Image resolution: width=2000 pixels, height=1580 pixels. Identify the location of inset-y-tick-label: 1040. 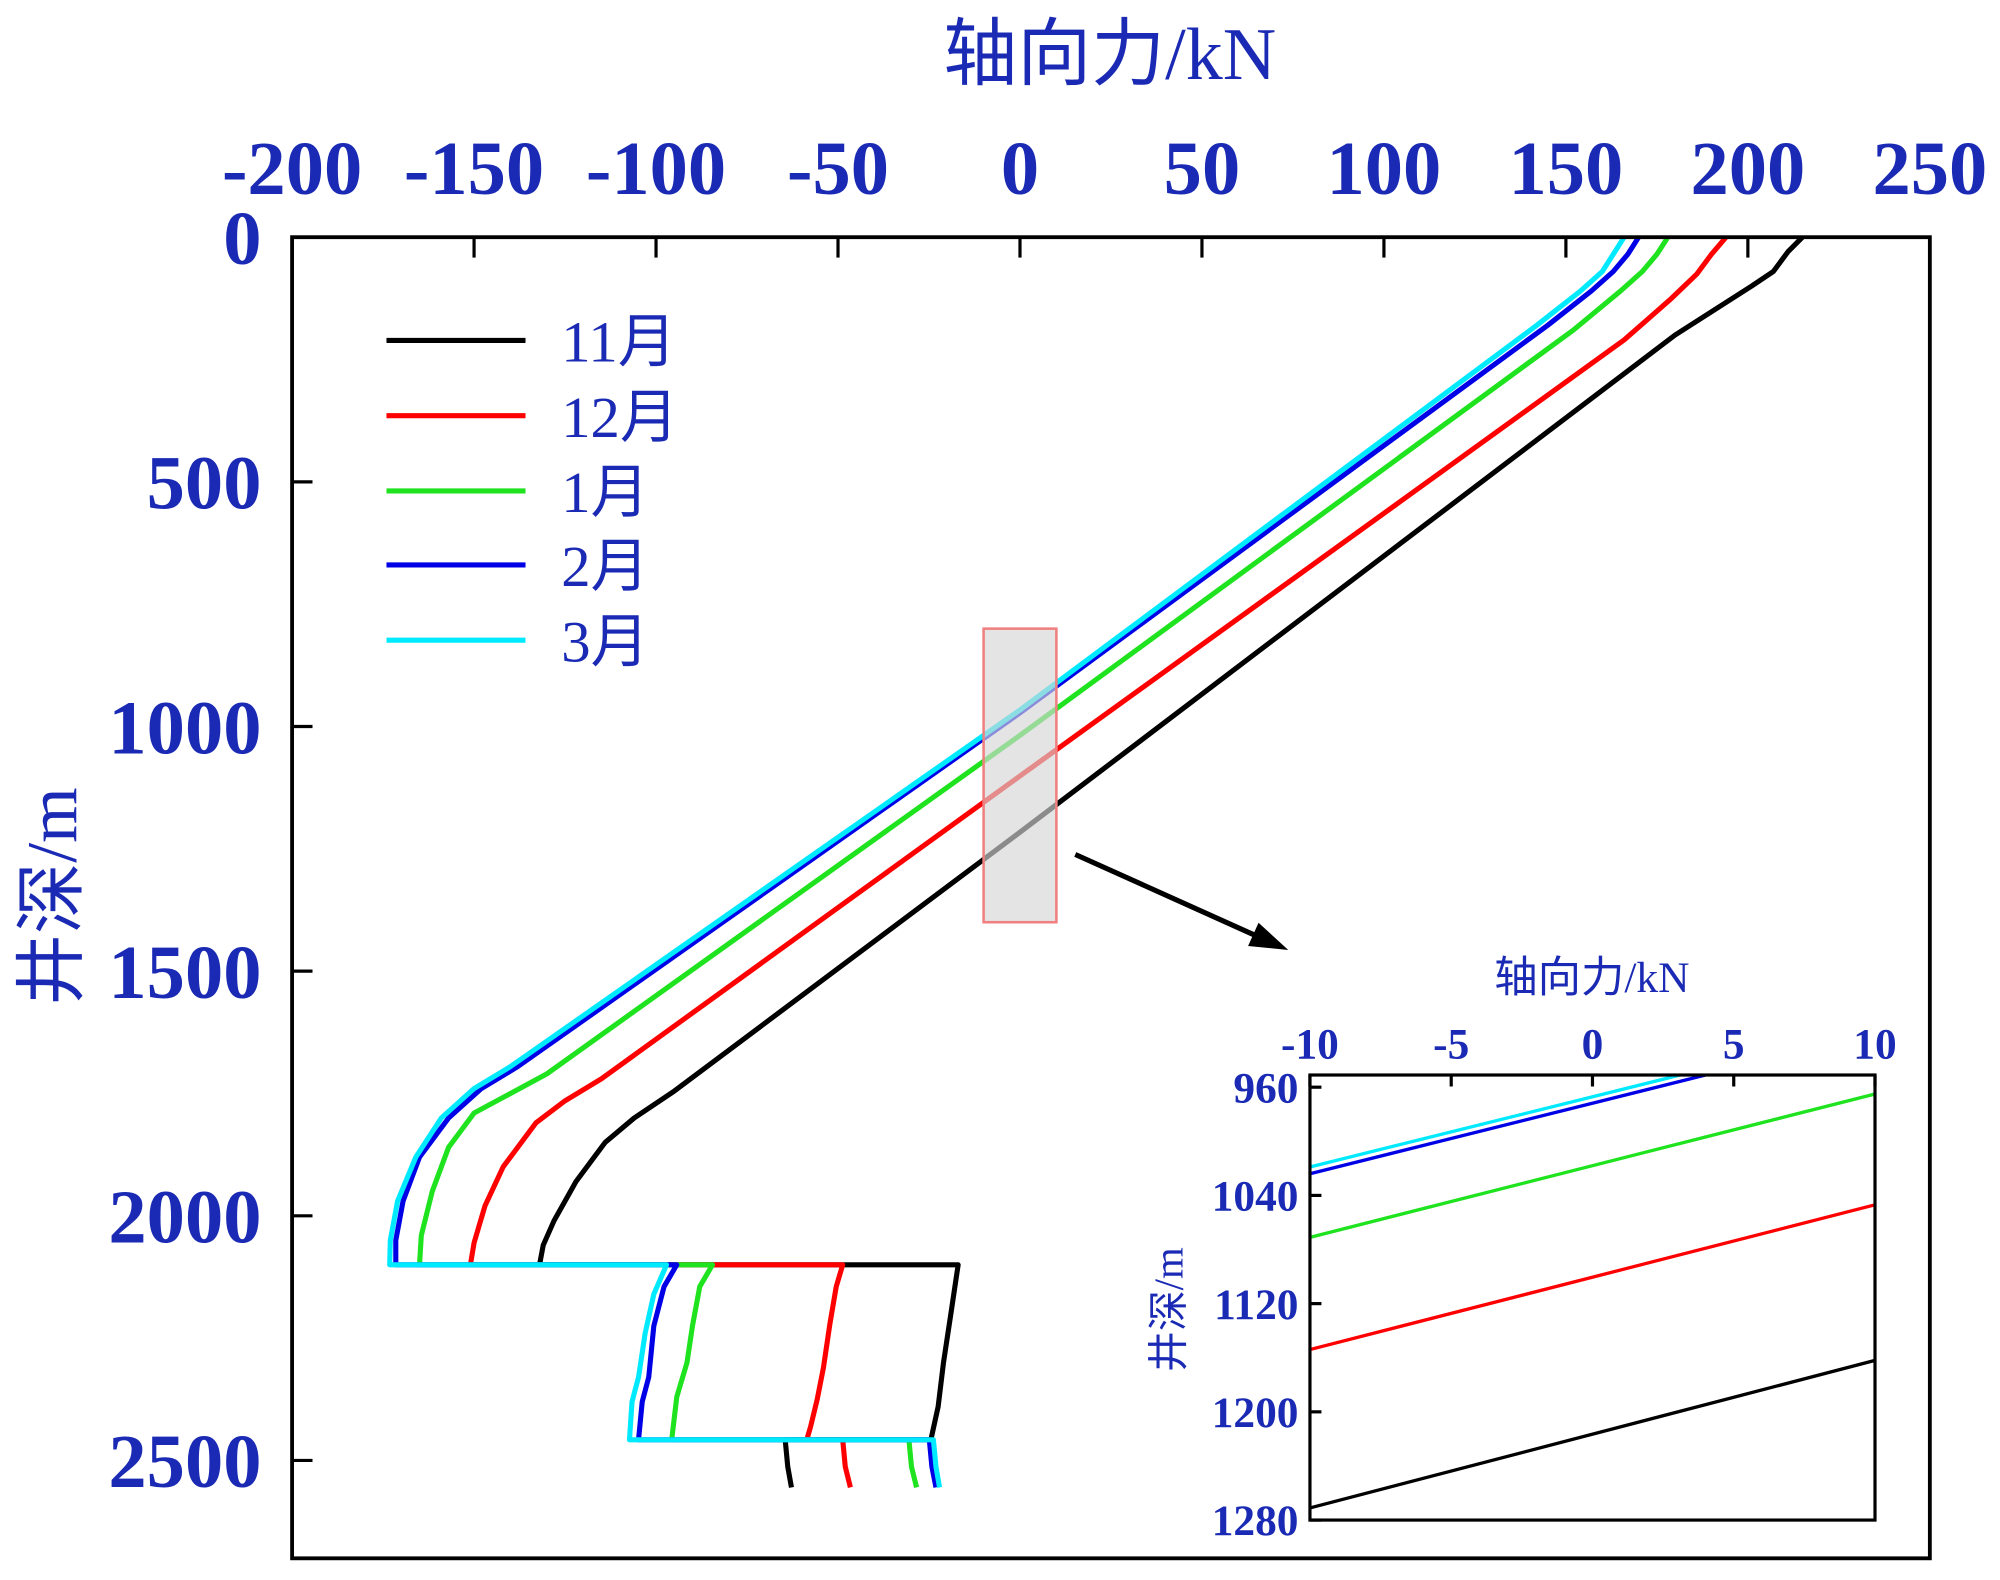
(1255, 1197).